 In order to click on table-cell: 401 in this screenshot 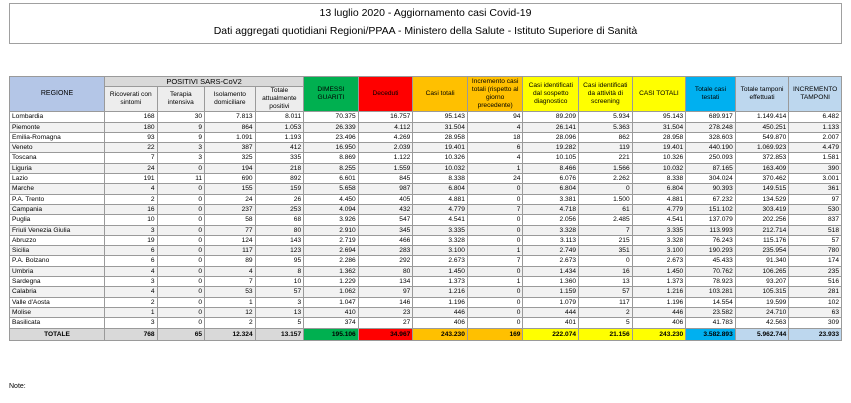, I will do `click(551, 323)`.